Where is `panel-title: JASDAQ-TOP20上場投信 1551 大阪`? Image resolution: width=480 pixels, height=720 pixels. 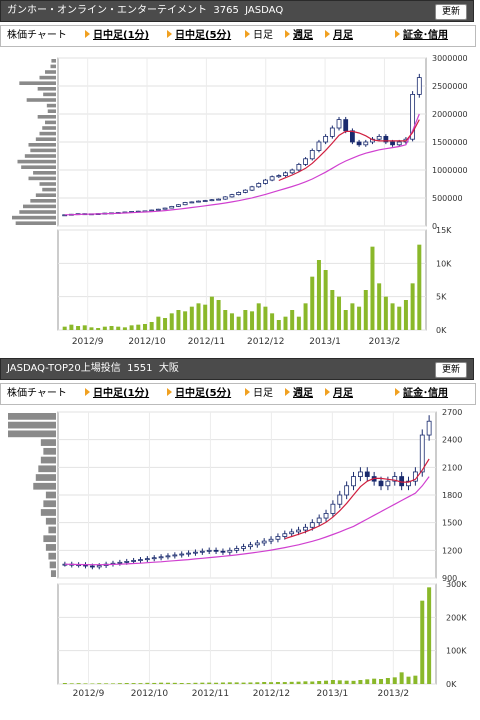
panel-title: JASDAQ-TOP20上場投信 1551 大阪 is located at coordinates (93, 368).